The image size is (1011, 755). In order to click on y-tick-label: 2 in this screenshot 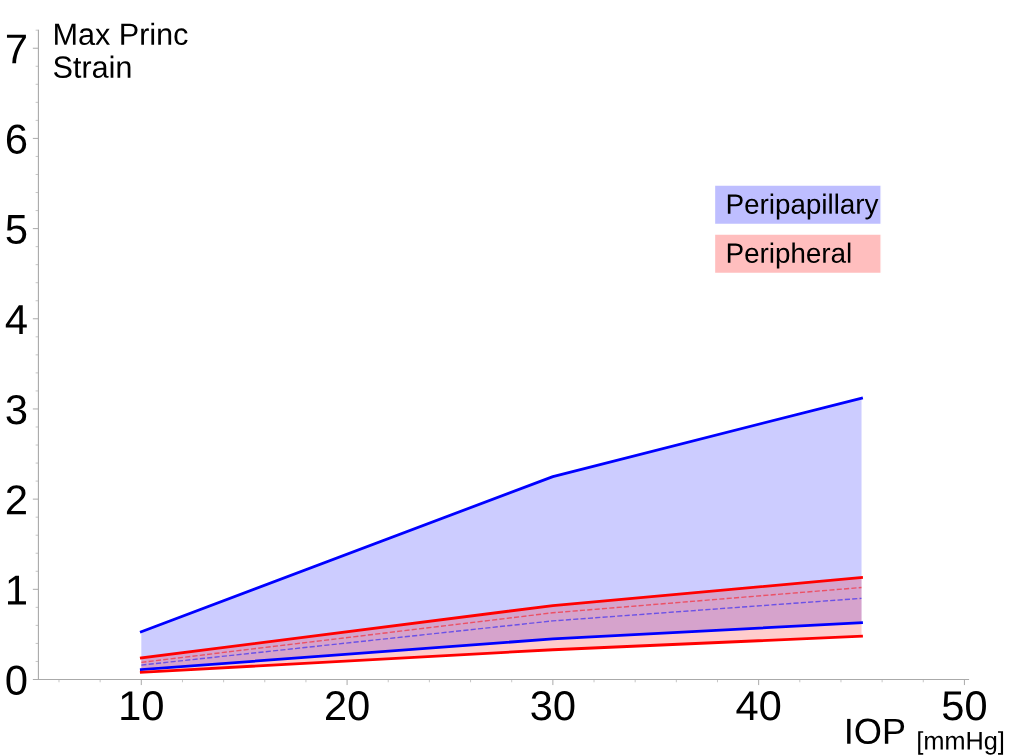, I will do `click(16, 500)`.